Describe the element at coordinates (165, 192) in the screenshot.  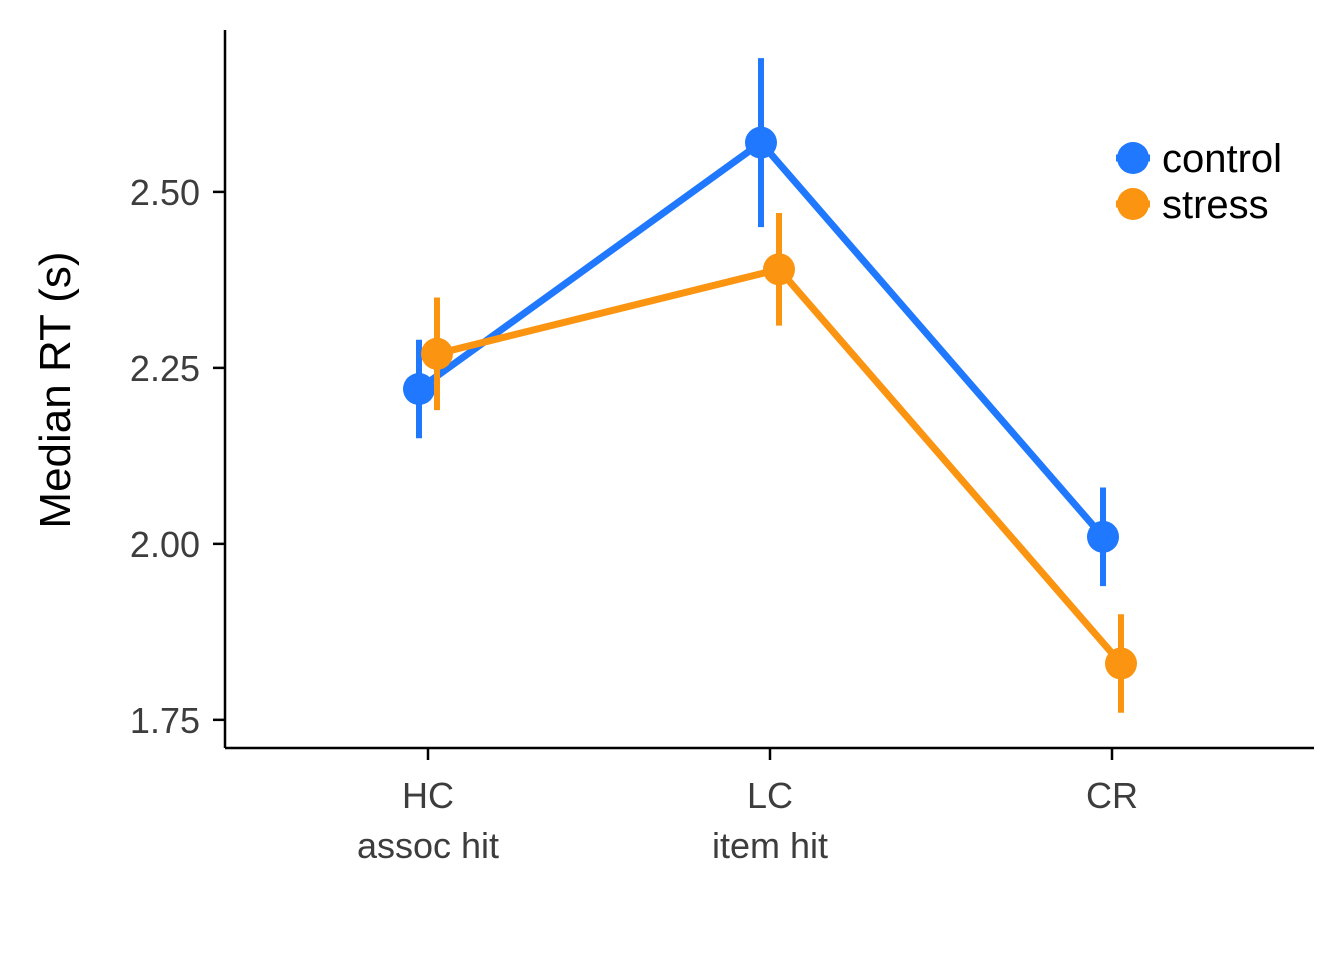
I see `y-tick-label: 2.50` at that location.